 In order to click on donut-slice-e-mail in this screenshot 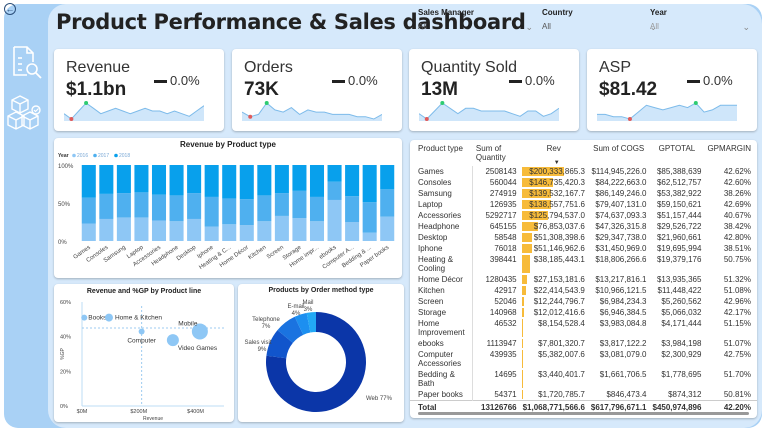, I will do `click(302, 323)`.